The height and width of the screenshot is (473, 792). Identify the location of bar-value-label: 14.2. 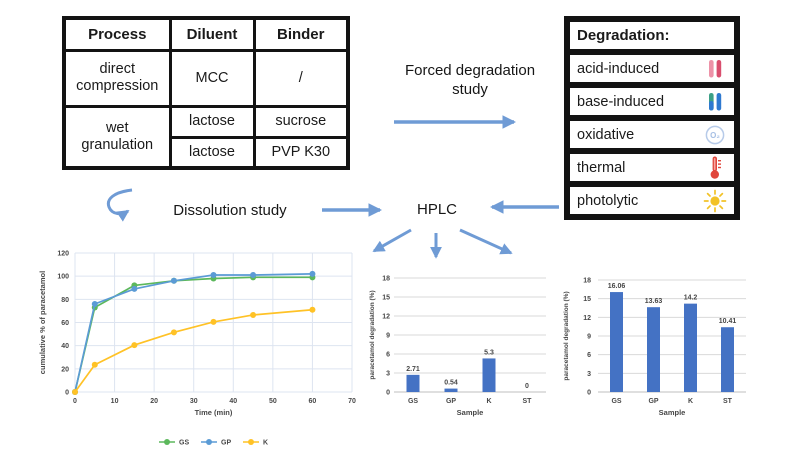
(691, 298).